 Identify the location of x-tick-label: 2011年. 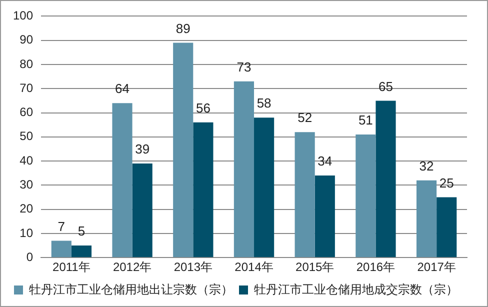
(71, 267).